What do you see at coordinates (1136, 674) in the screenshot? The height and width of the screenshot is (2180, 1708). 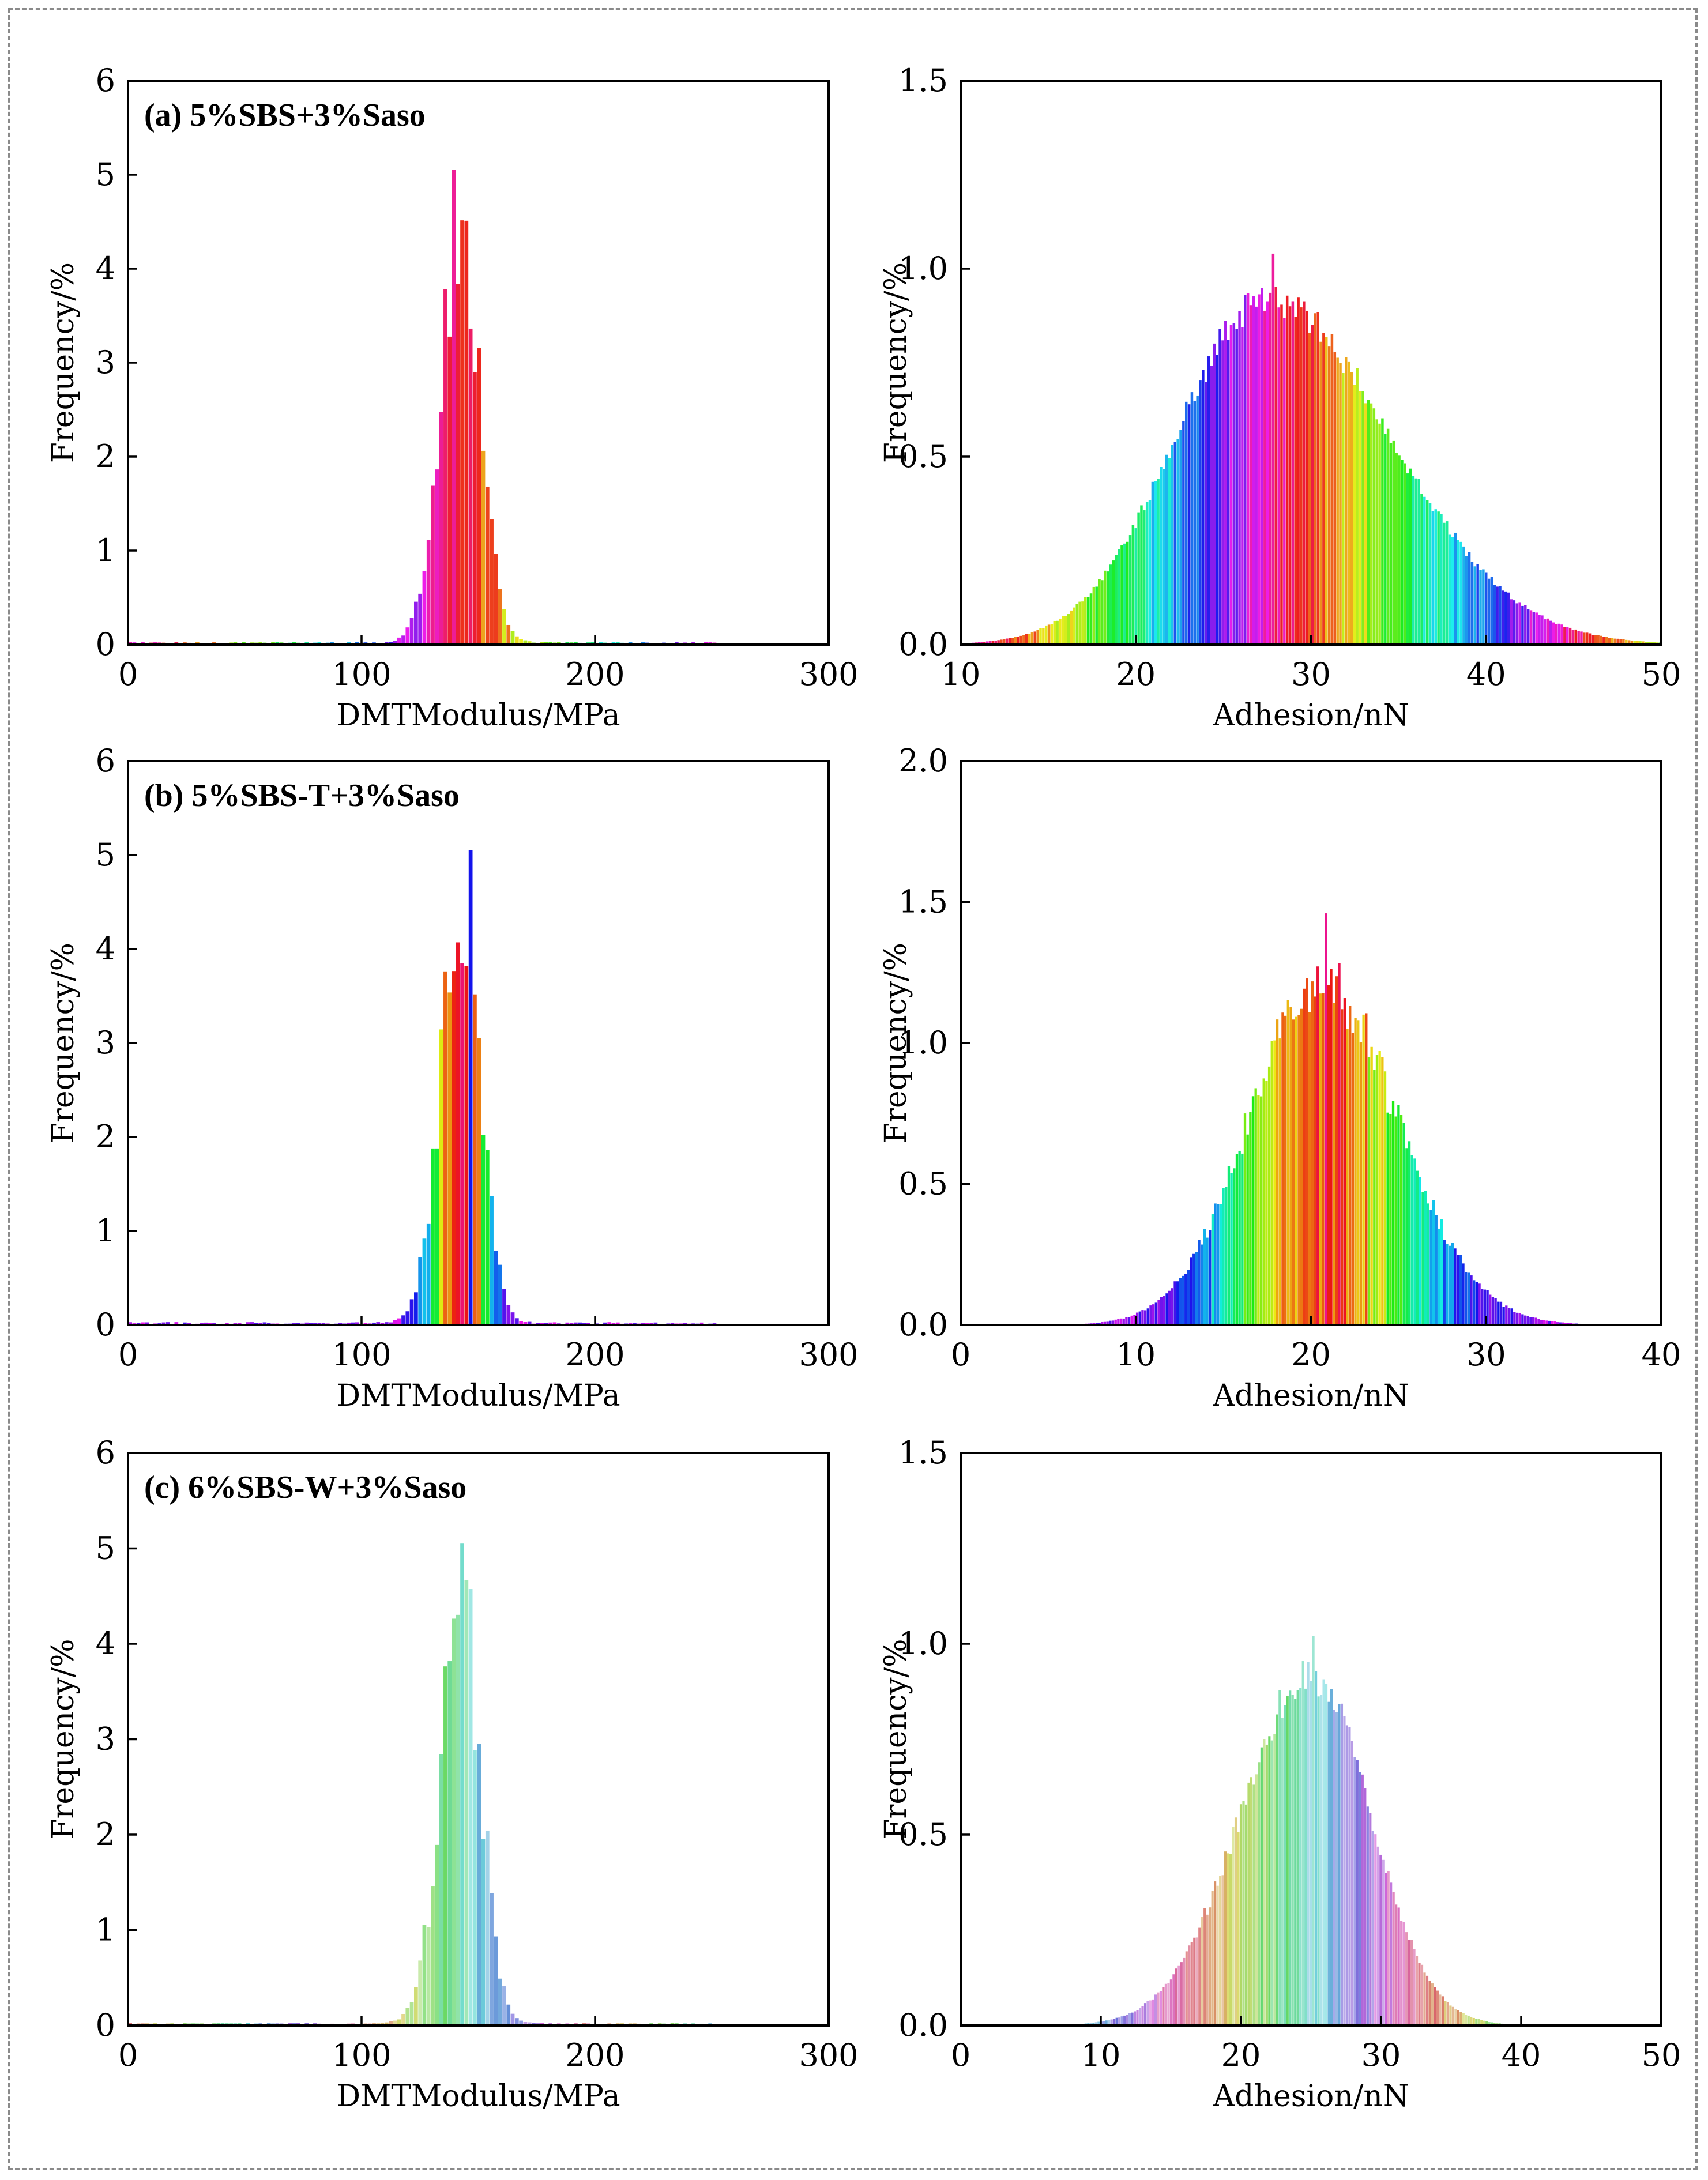 I see `x-tick-label: 20` at bounding box center [1136, 674].